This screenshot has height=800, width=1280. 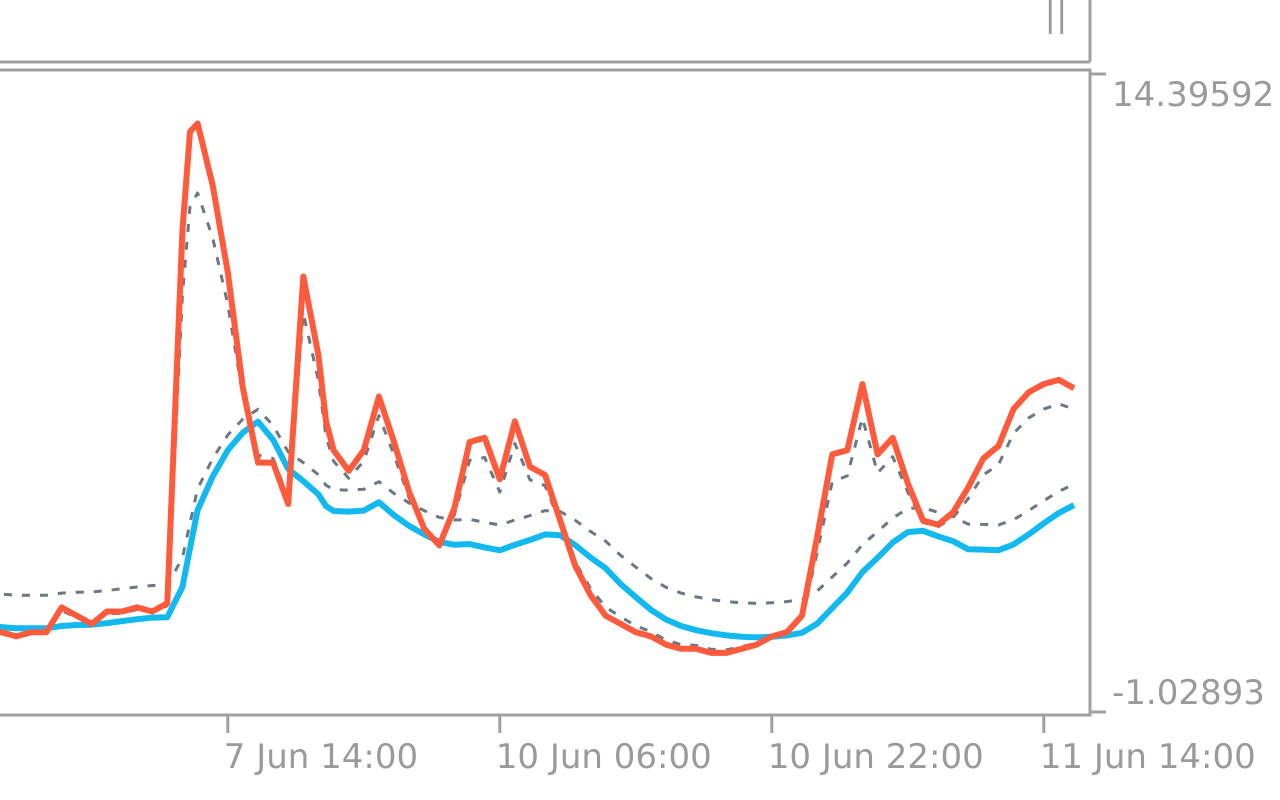 What do you see at coordinates (1188, 693) in the screenshot?
I see `price-label-bottom: -1.02893` at bounding box center [1188, 693].